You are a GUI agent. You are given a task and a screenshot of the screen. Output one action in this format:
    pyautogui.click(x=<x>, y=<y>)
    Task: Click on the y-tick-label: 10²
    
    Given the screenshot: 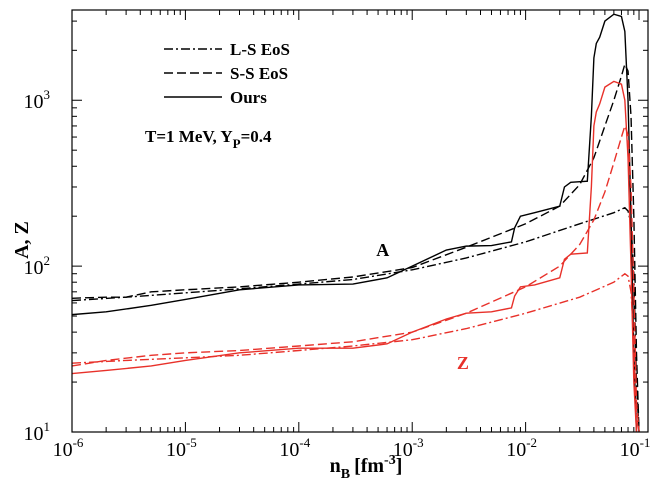 What is the action you would take?
    pyautogui.click(x=37, y=266)
    